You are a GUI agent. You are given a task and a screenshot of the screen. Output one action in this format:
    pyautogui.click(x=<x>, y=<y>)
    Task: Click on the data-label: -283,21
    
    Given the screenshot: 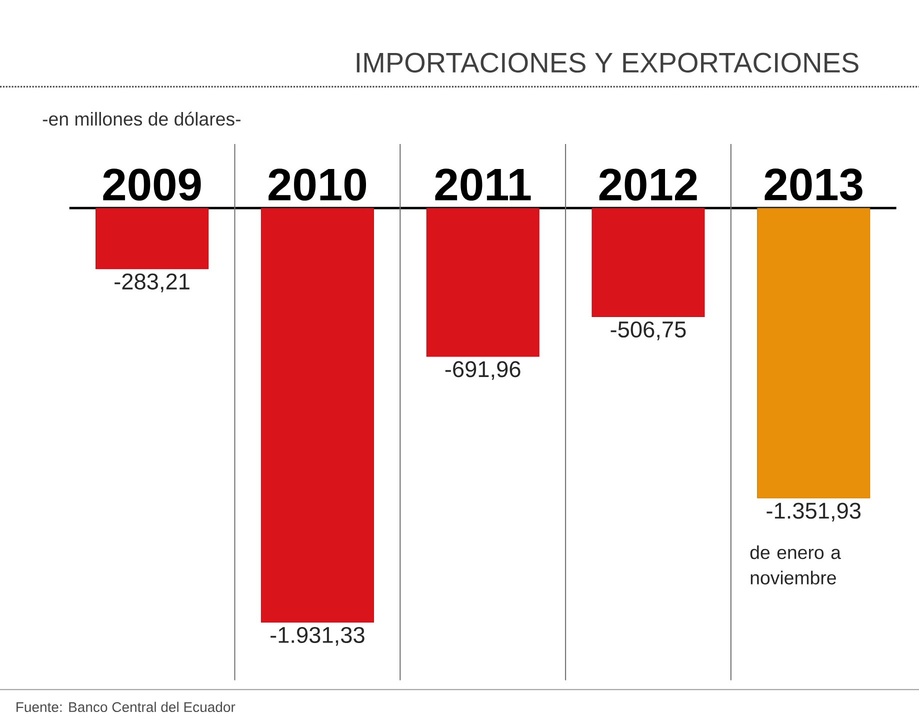 What is the action you would take?
    pyautogui.click(x=152, y=282)
    